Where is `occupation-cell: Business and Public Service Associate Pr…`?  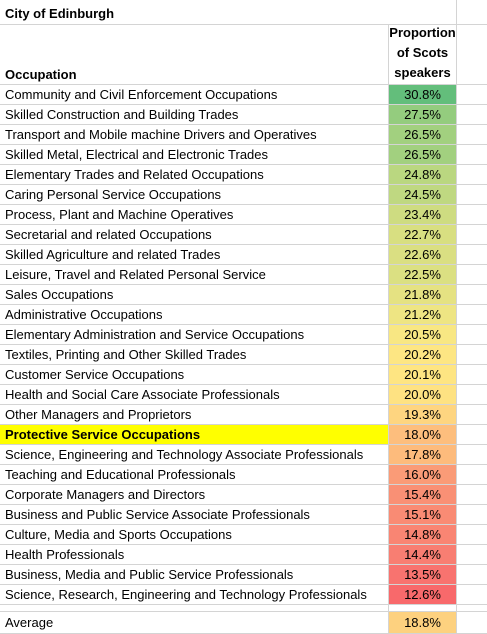 occupation-cell: Business and Public Service Associate Pr… is located at coordinates (194, 514).